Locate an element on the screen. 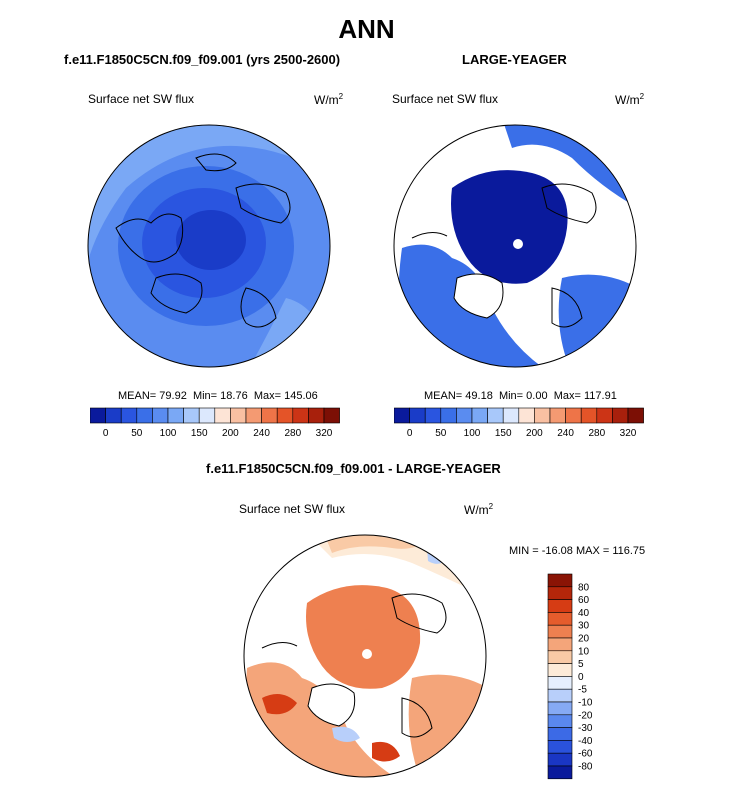 The image size is (733, 788). colorbar-tick-label: 30 is located at coordinates (584, 626).